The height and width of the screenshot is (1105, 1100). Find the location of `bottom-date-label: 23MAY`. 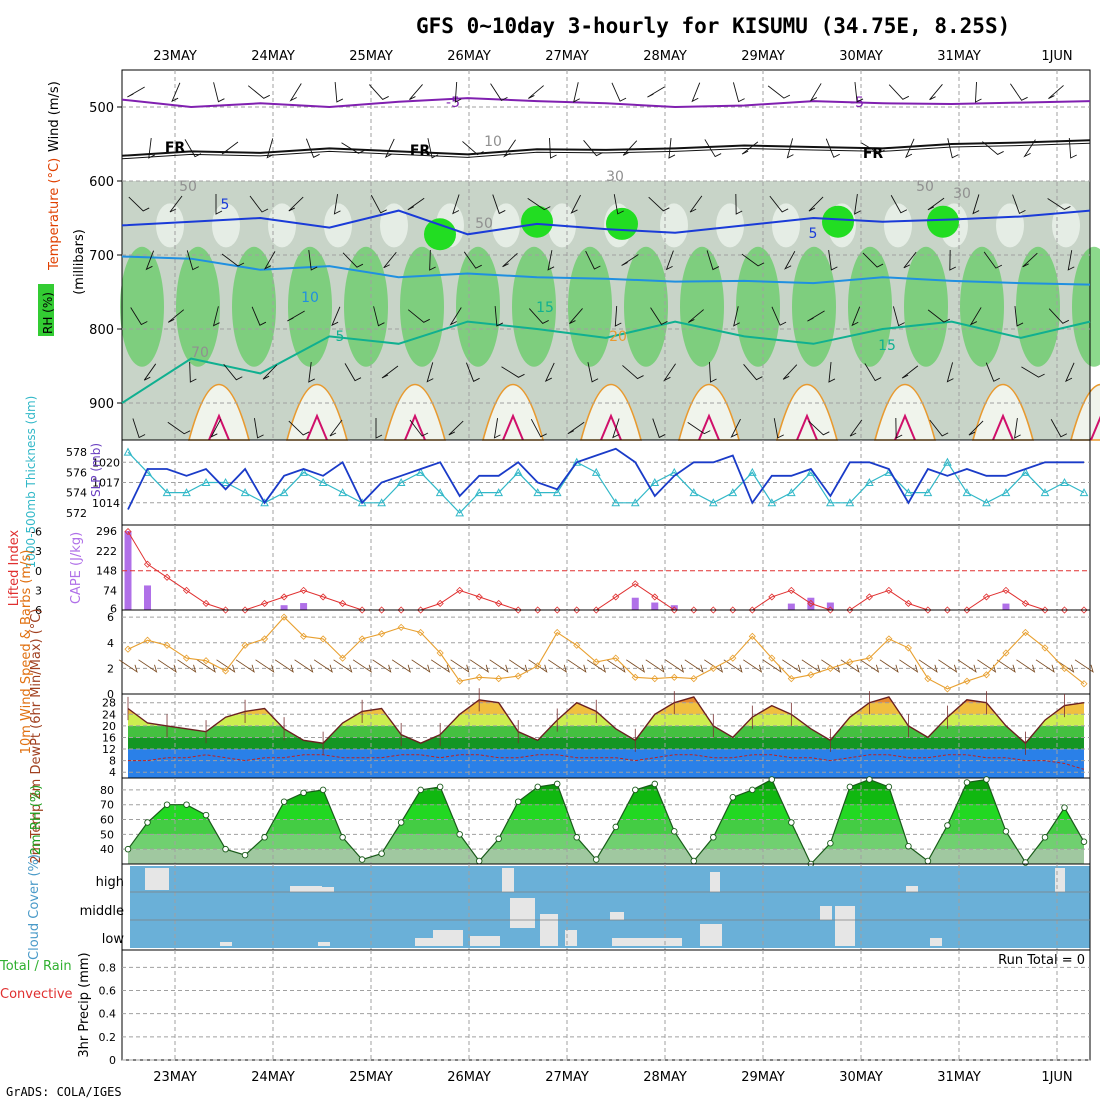

bottom-date-label: 23MAY is located at coordinates (175, 1077).